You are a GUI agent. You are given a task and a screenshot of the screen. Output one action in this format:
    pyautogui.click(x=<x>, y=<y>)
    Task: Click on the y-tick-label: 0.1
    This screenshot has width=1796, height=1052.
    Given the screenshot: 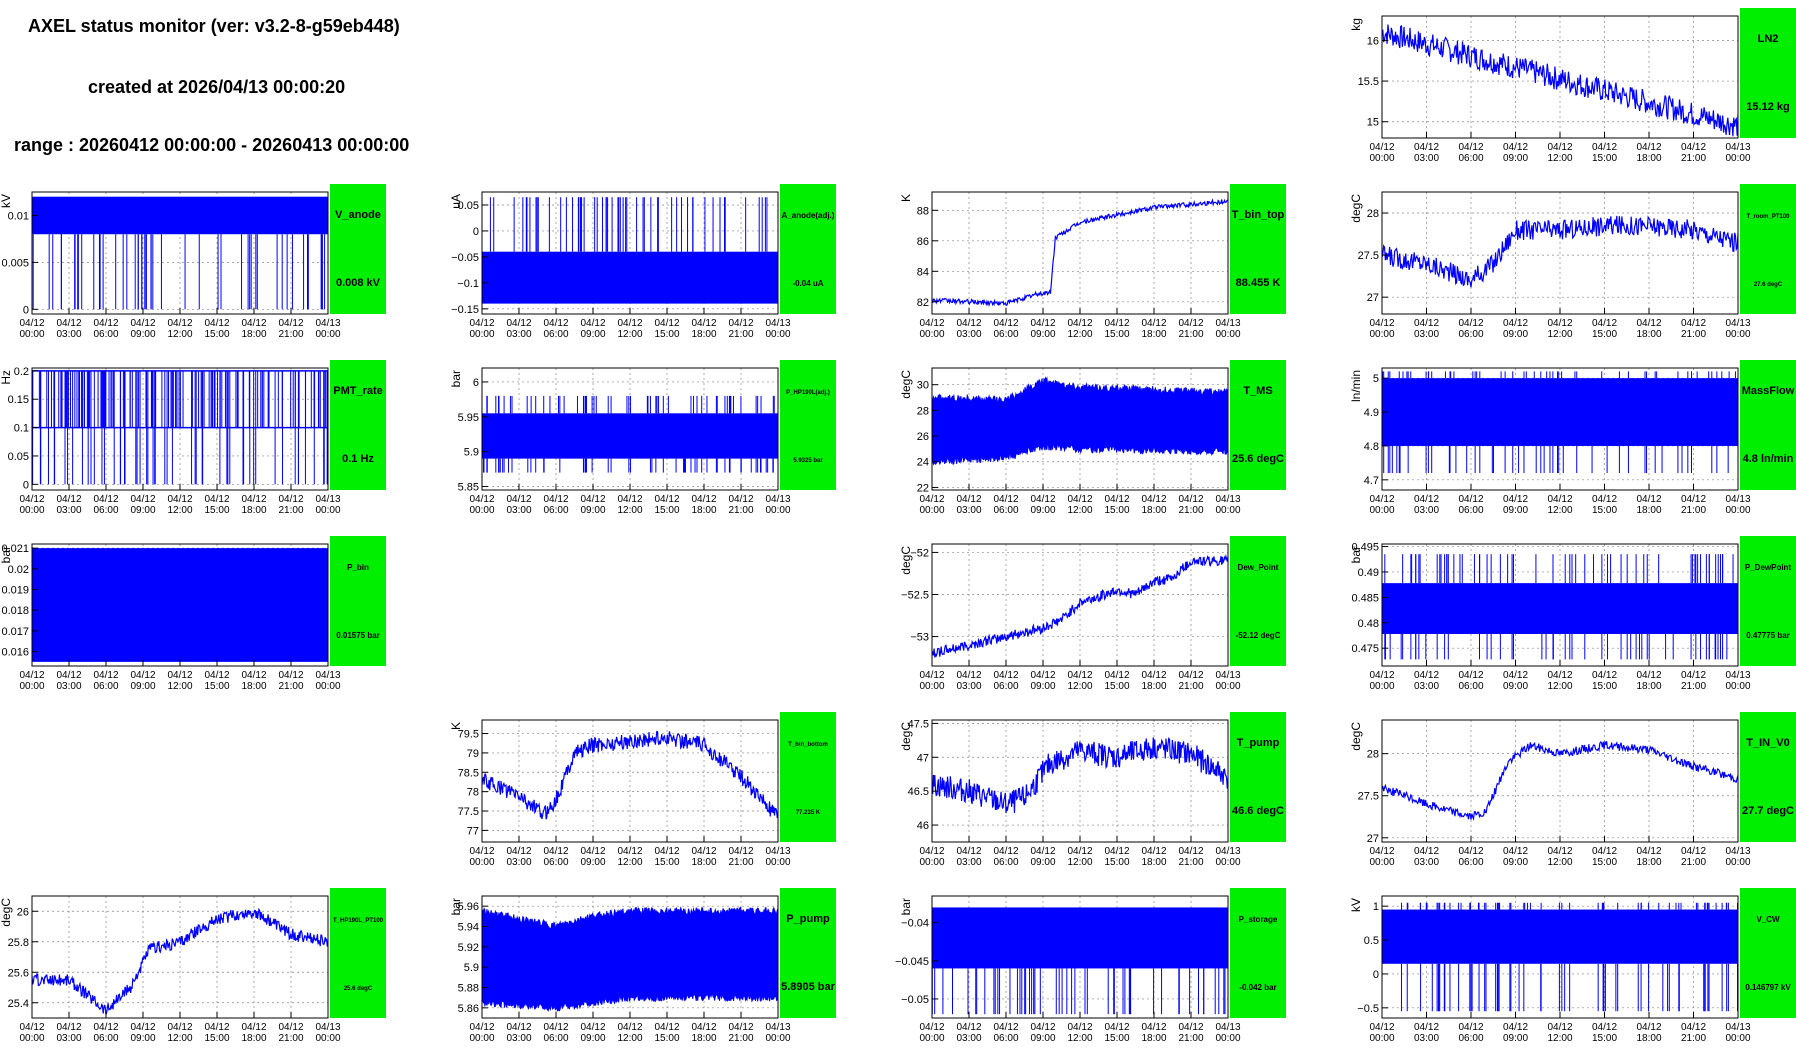 What is the action you would take?
    pyautogui.click(x=21, y=429)
    